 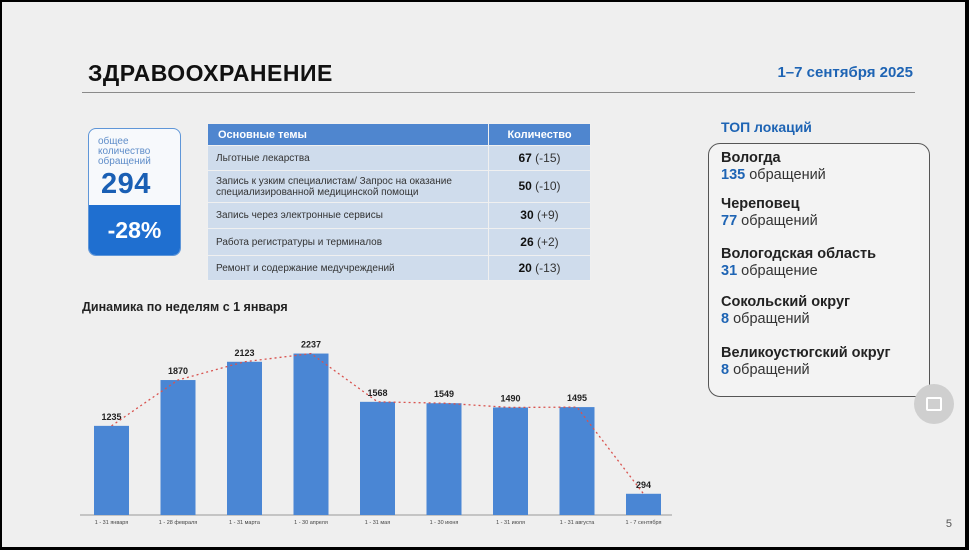 What do you see at coordinates (751, 158) in the screenshot?
I see `location-name: Вологда` at bounding box center [751, 158].